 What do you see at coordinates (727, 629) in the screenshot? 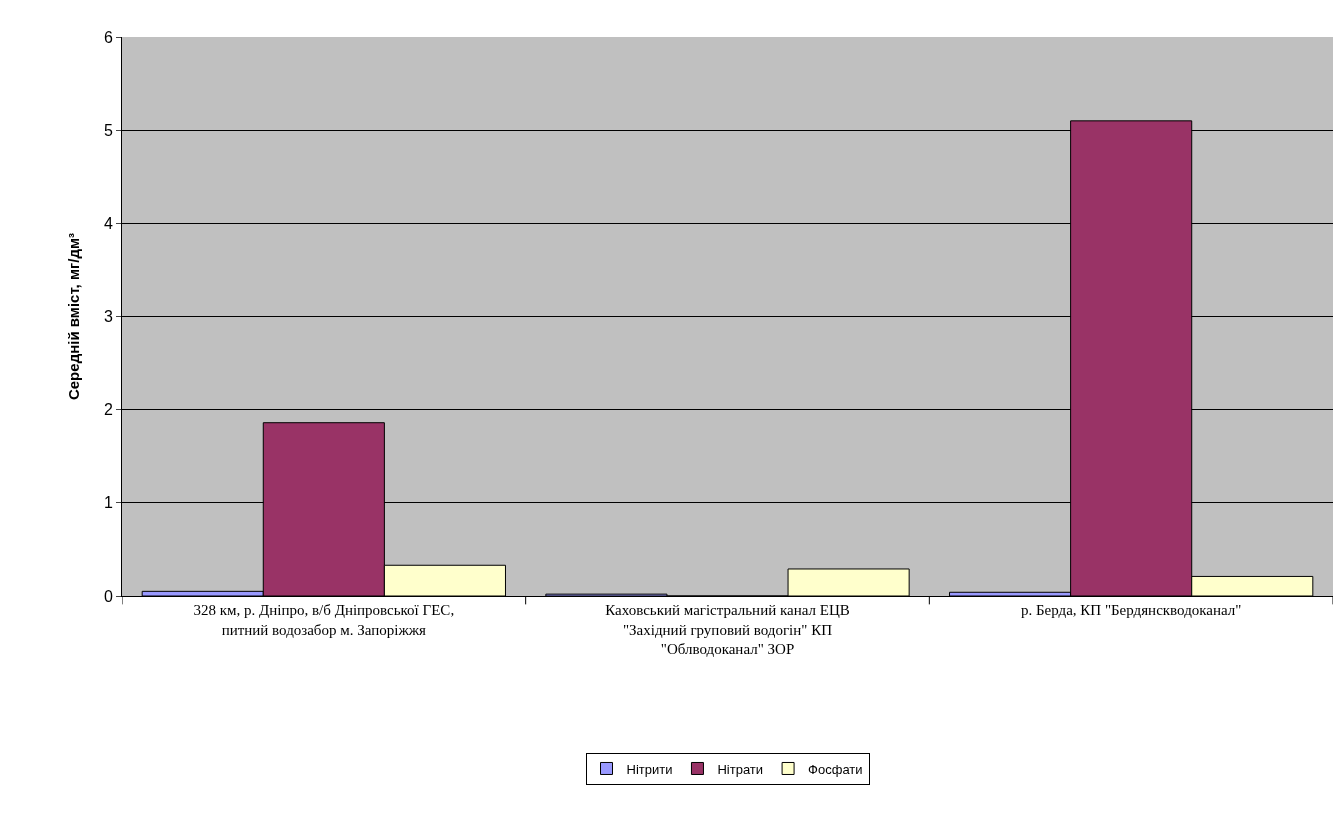
I see `x-tick-label: Каховський магістральний канал ЕЦВ "Західний груповий водогін" КП "Облводоканал" ЗОР` at bounding box center [727, 629].